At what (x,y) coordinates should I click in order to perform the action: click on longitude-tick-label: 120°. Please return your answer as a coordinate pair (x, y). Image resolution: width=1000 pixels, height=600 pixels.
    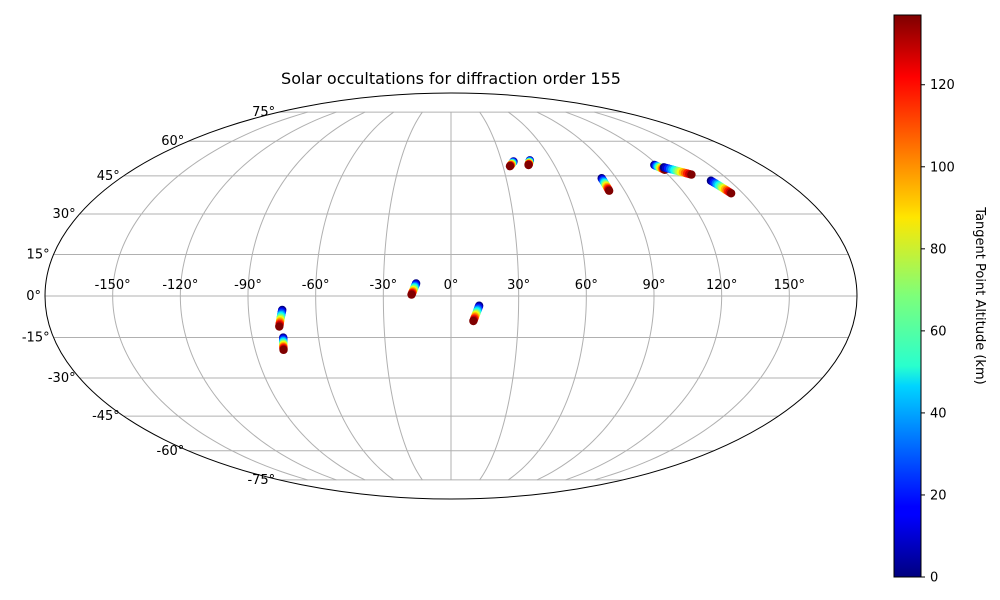
    Looking at the image, I should click on (721, 285).